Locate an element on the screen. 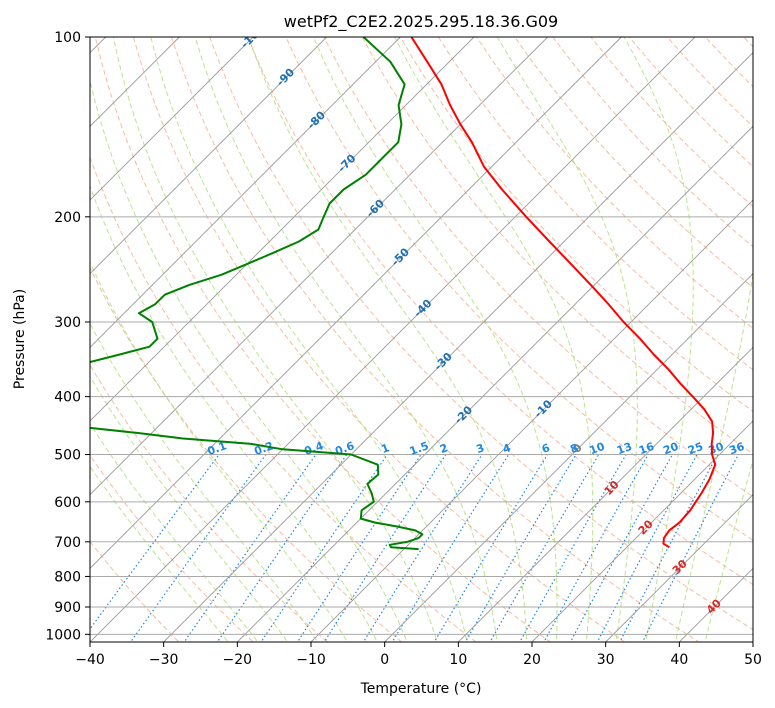 The width and height of the screenshot is (775, 708). mixing-ratio-label: 0.4 is located at coordinates (313, 448).